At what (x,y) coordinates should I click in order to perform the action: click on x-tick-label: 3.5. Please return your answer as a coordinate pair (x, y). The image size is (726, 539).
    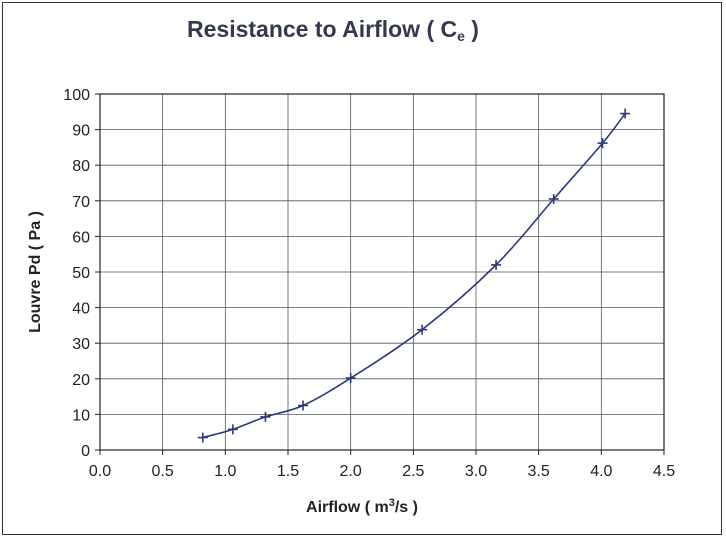
    Looking at the image, I should click on (539, 471).